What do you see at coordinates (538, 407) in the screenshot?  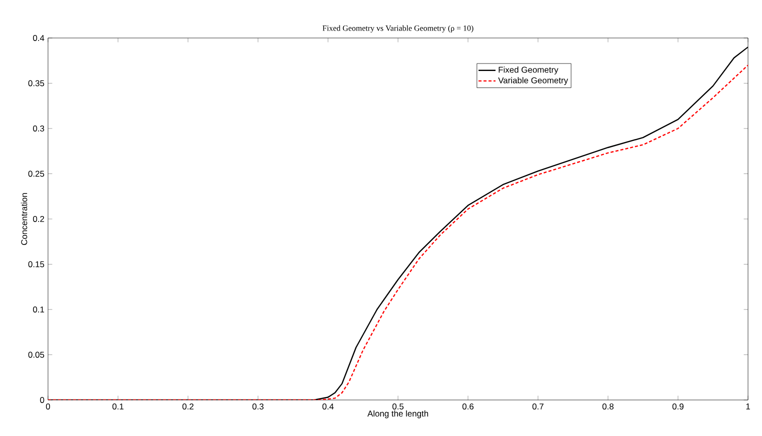 I see `x-tick-label: 0.7` at bounding box center [538, 407].